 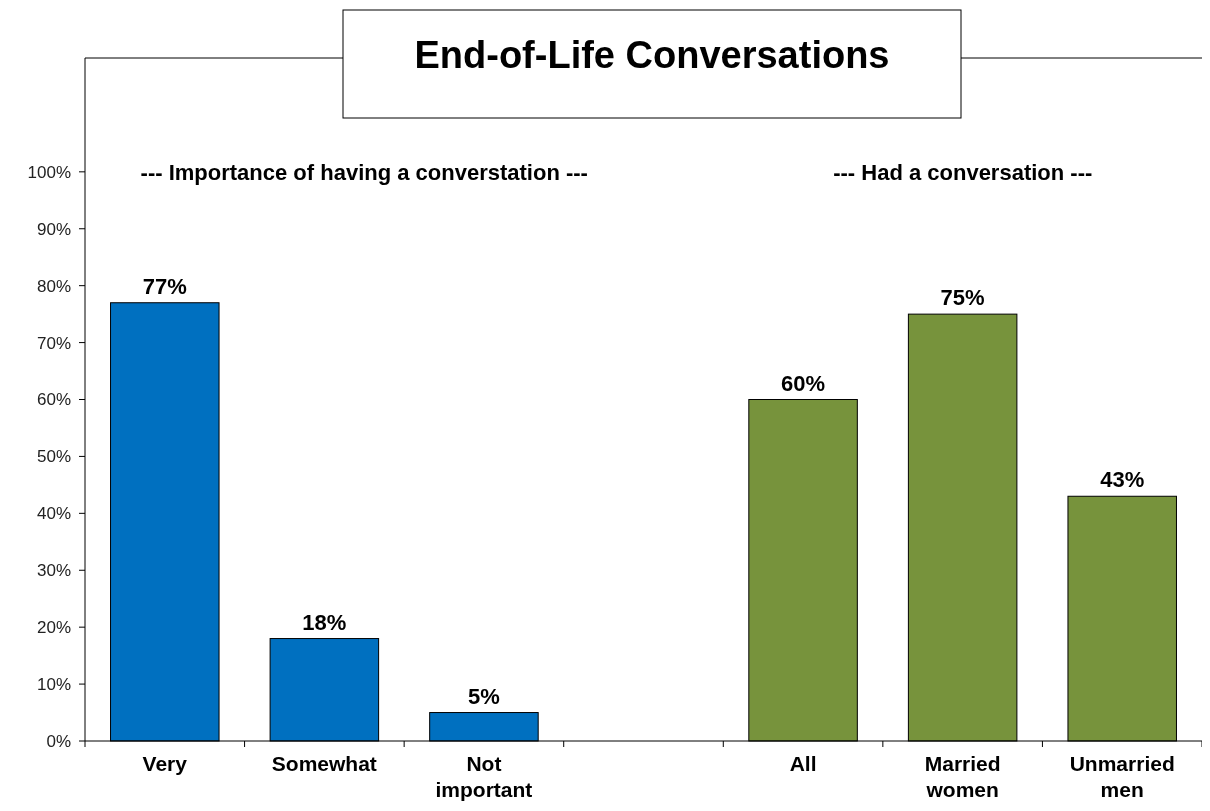 What do you see at coordinates (324, 622) in the screenshot?
I see `data-label: 18%` at bounding box center [324, 622].